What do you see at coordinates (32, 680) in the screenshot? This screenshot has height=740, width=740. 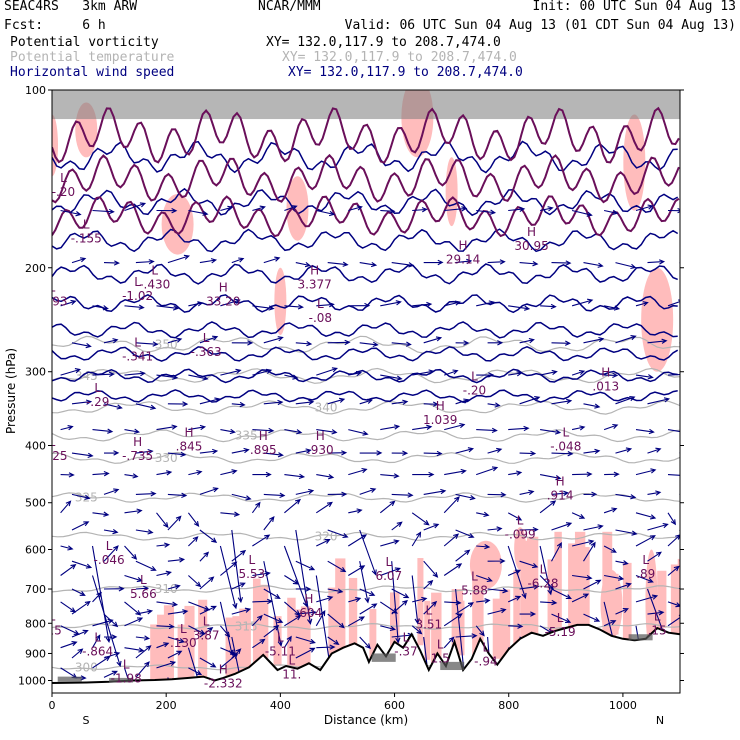 I see `y-tick-label: 1000` at bounding box center [32, 680].